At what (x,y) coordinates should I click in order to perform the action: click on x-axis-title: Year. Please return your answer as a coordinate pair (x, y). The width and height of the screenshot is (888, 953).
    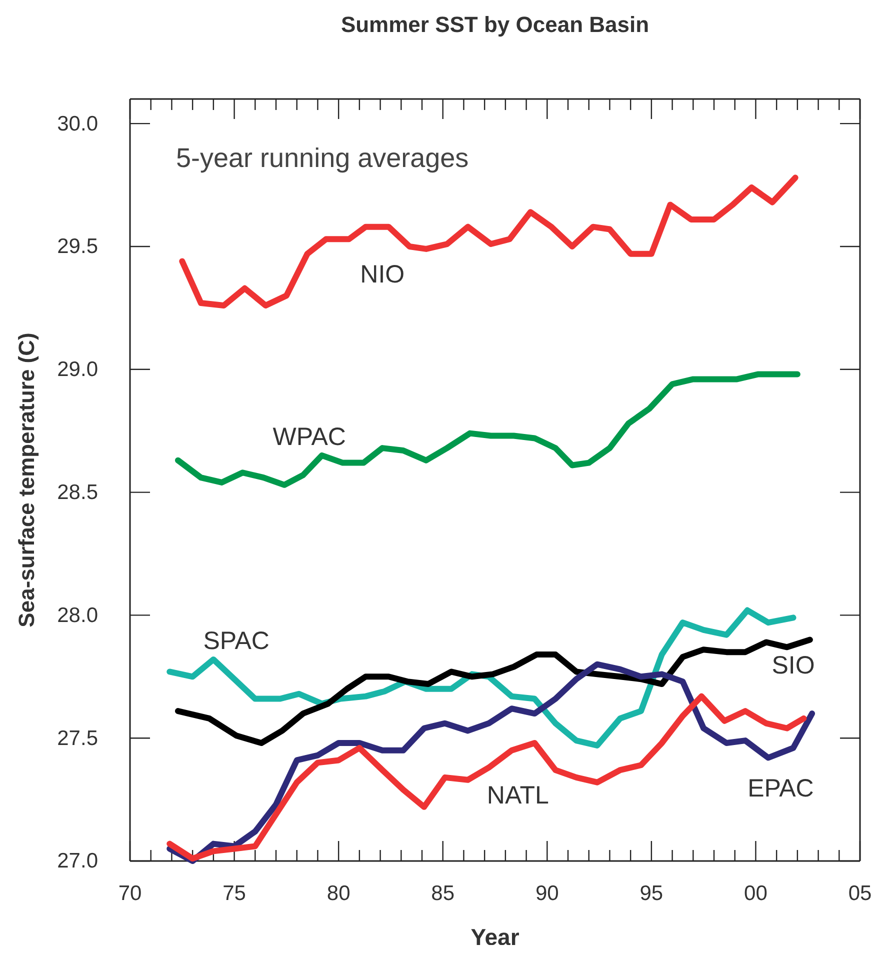
    Looking at the image, I should click on (495, 937).